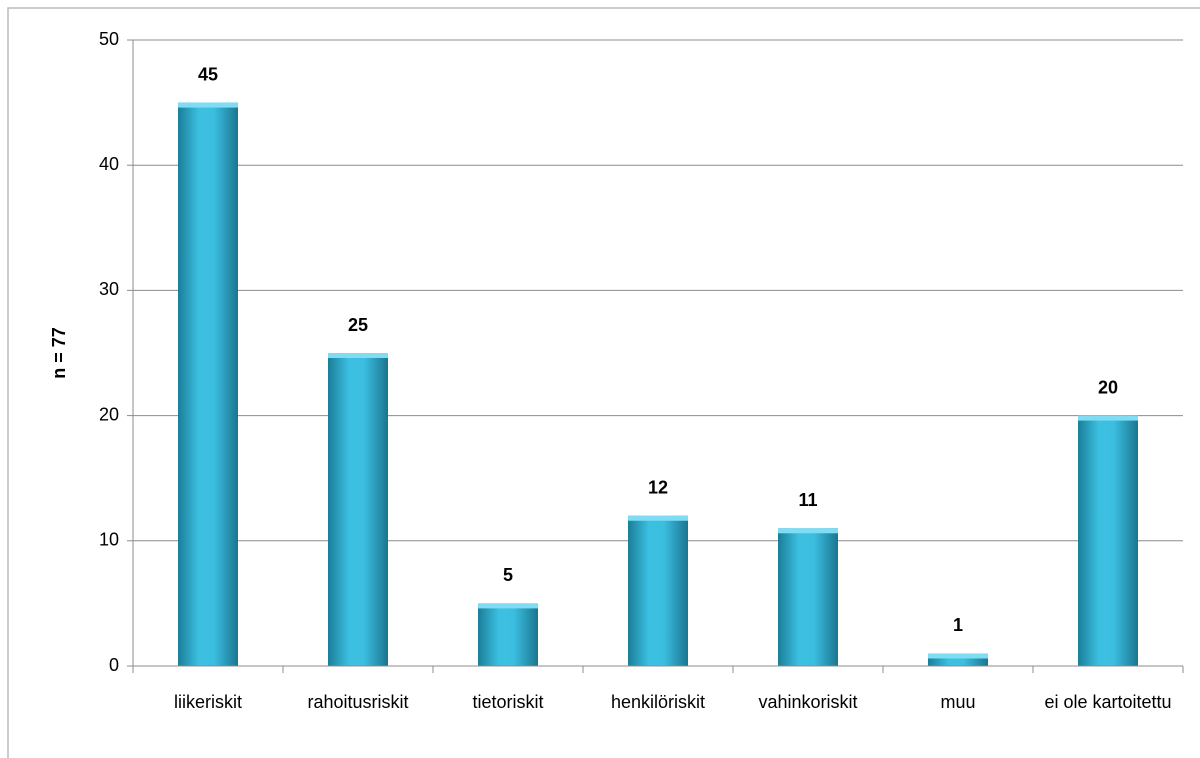 This screenshot has height=758, width=1200. Describe the element at coordinates (658, 702) in the screenshot. I see `x-tick-label: henkilöriskit` at that location.